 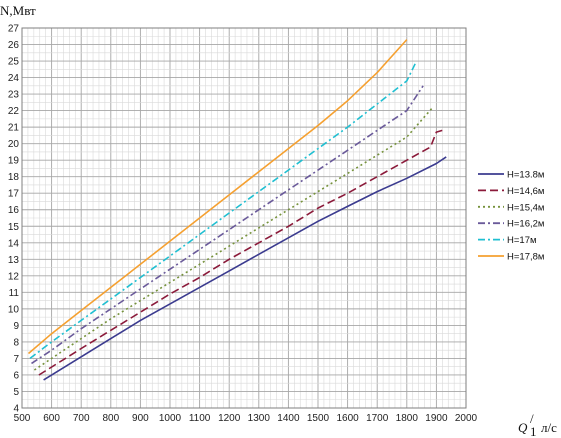 What do you see at coordinates (318, 418) in the screenshot?
I see `x-tick-label: 1500` at bounding box center [318, 418].